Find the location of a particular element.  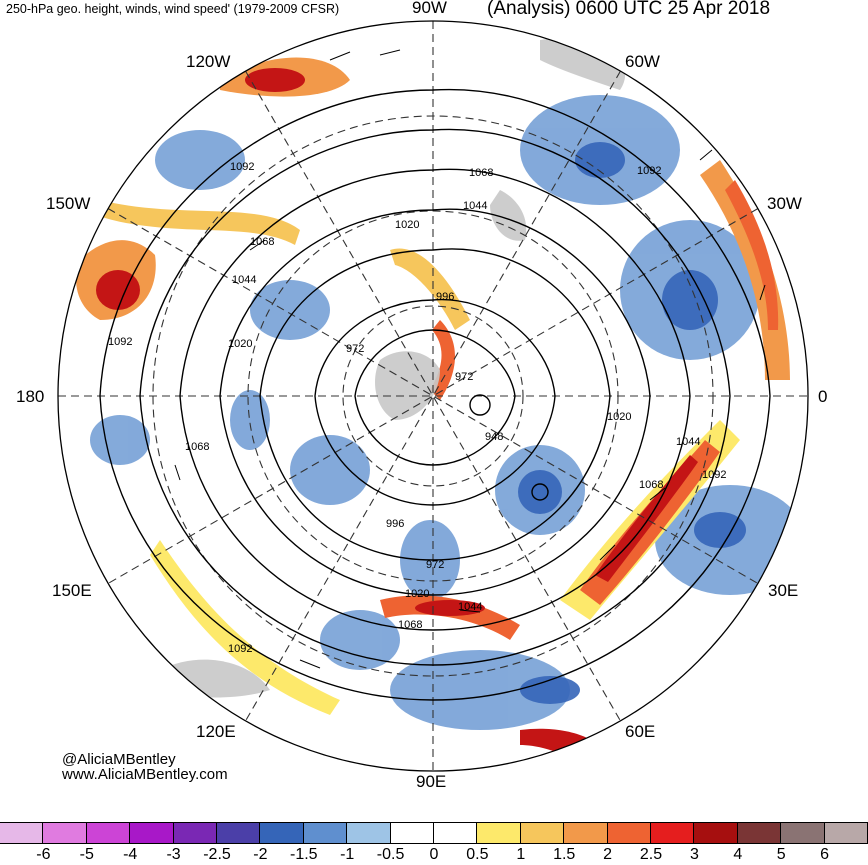

lon-label-150w: 150W is located at coordinates (68, 203).